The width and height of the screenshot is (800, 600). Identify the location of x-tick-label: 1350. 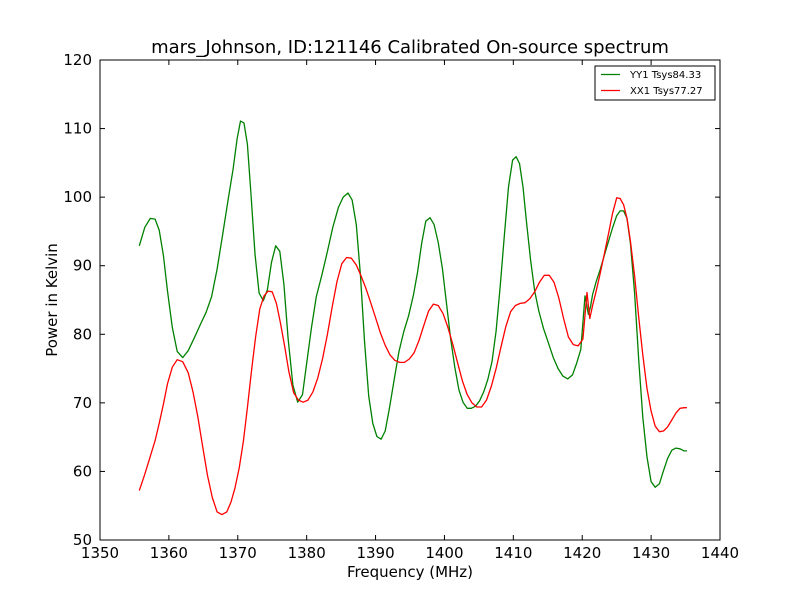
(100, 553).